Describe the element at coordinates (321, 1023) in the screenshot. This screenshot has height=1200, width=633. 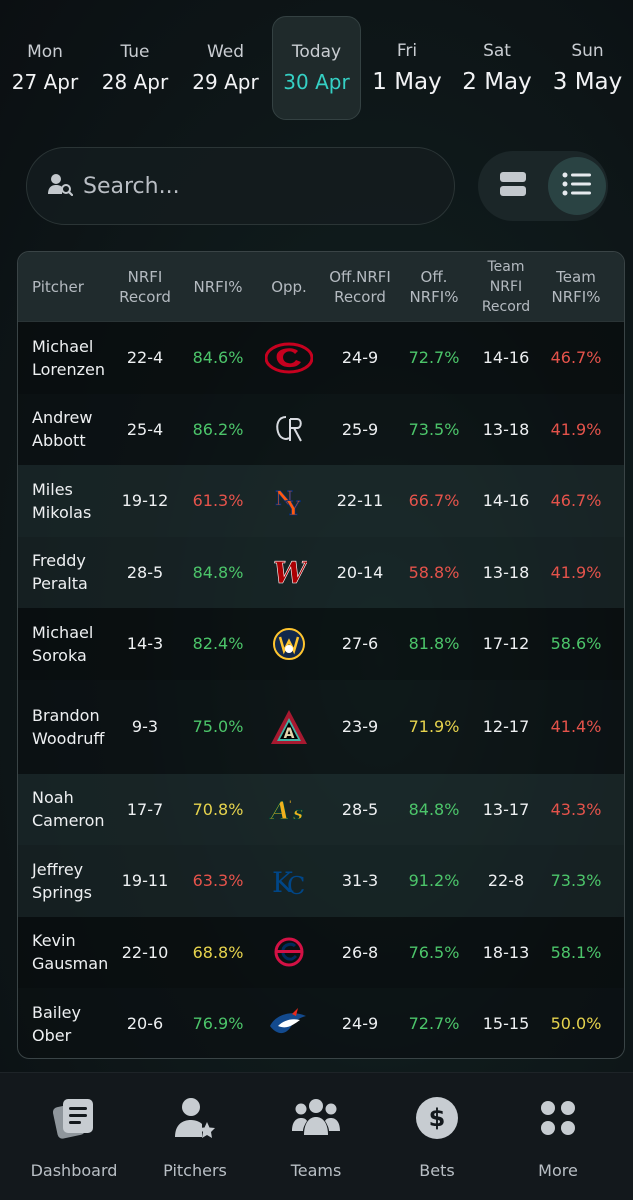
I see `table-row: Bailey Ober 20-6 76.9% 24-9 72.7% 15-15 50.0%` at that location.